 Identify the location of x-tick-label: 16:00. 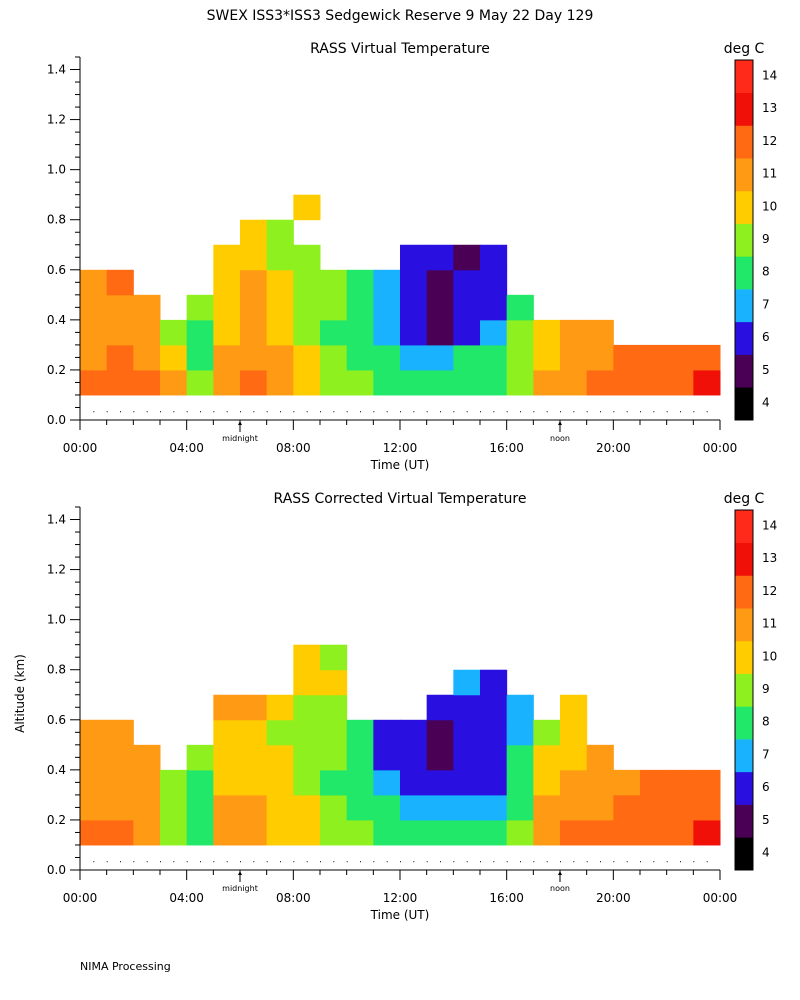
(506, 898).